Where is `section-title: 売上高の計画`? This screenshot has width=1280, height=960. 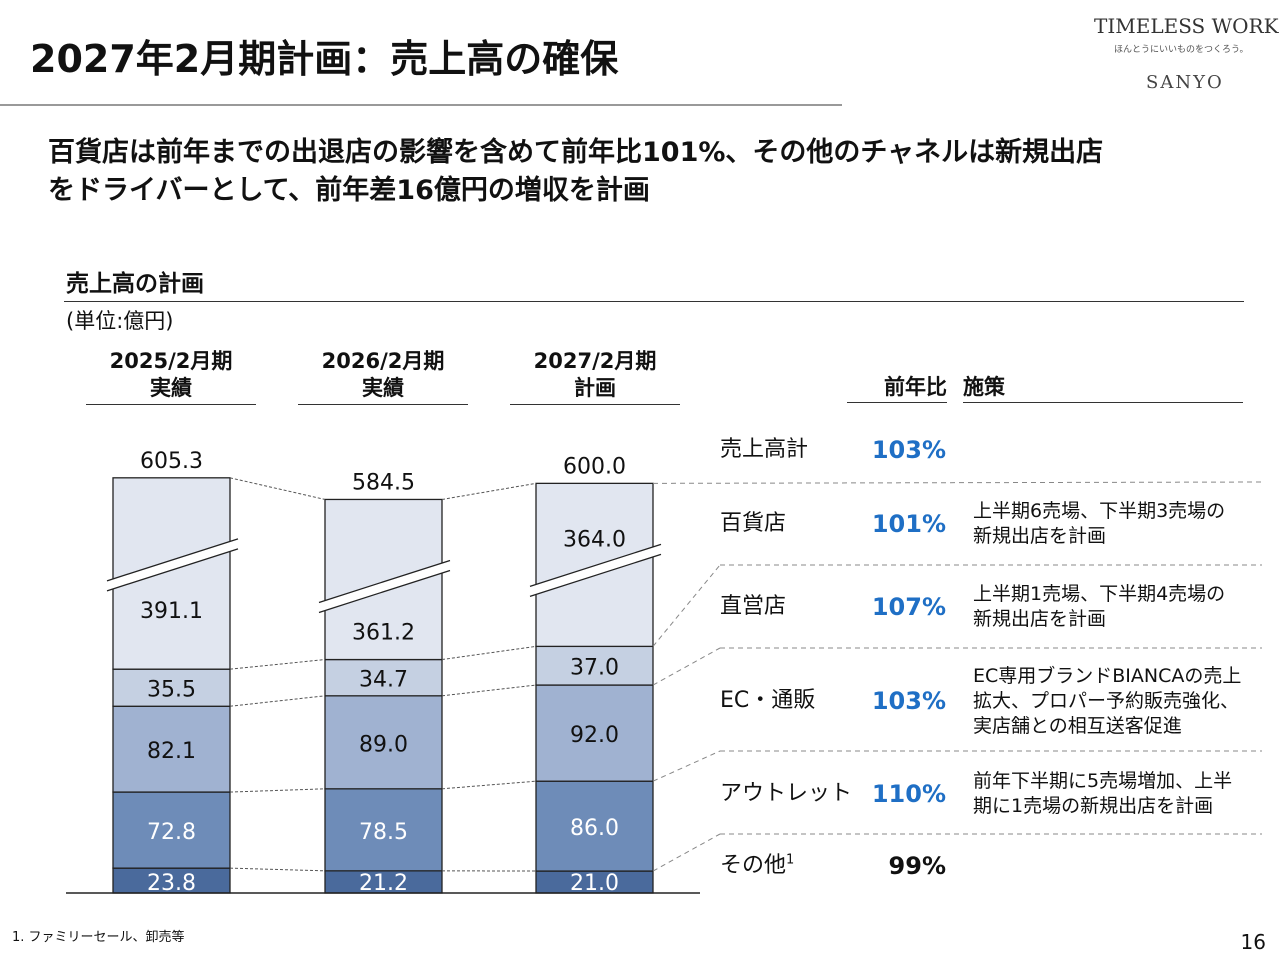
section-title: 売上高の計画 is located at coordinates (135, 284).